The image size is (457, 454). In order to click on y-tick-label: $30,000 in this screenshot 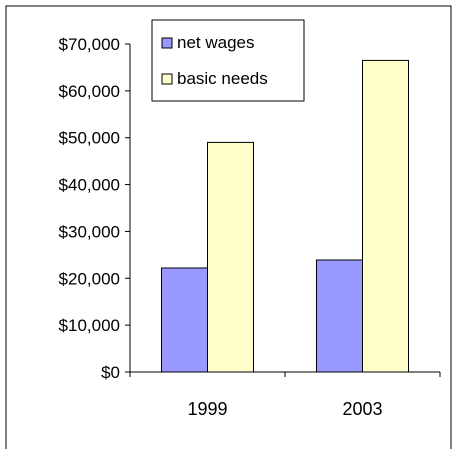, I will do `click(89, 231)`.